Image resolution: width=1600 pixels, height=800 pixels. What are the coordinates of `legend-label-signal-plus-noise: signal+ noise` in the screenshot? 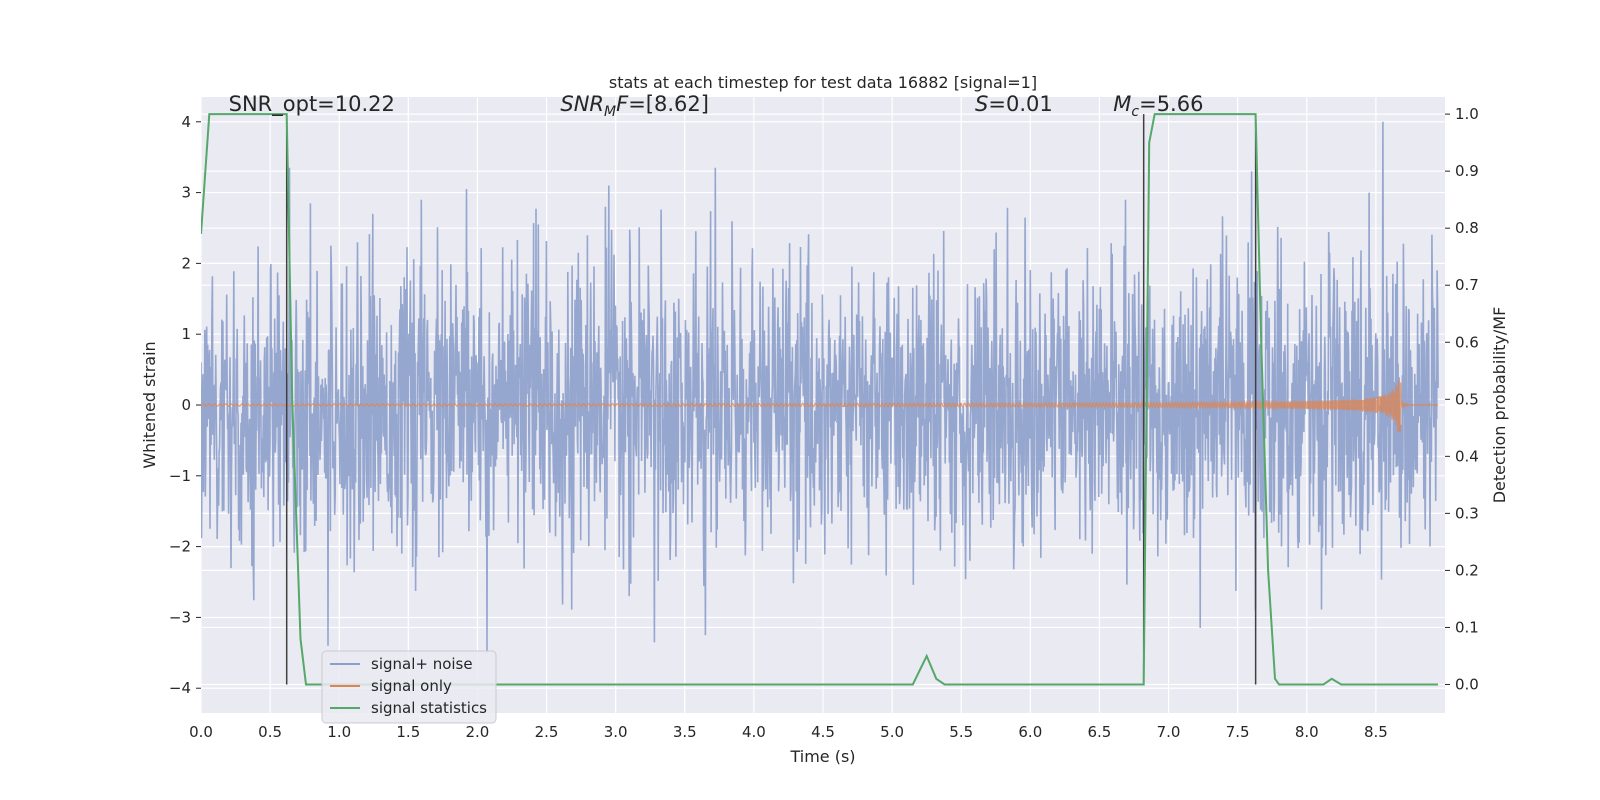 It's located at (422, 664).